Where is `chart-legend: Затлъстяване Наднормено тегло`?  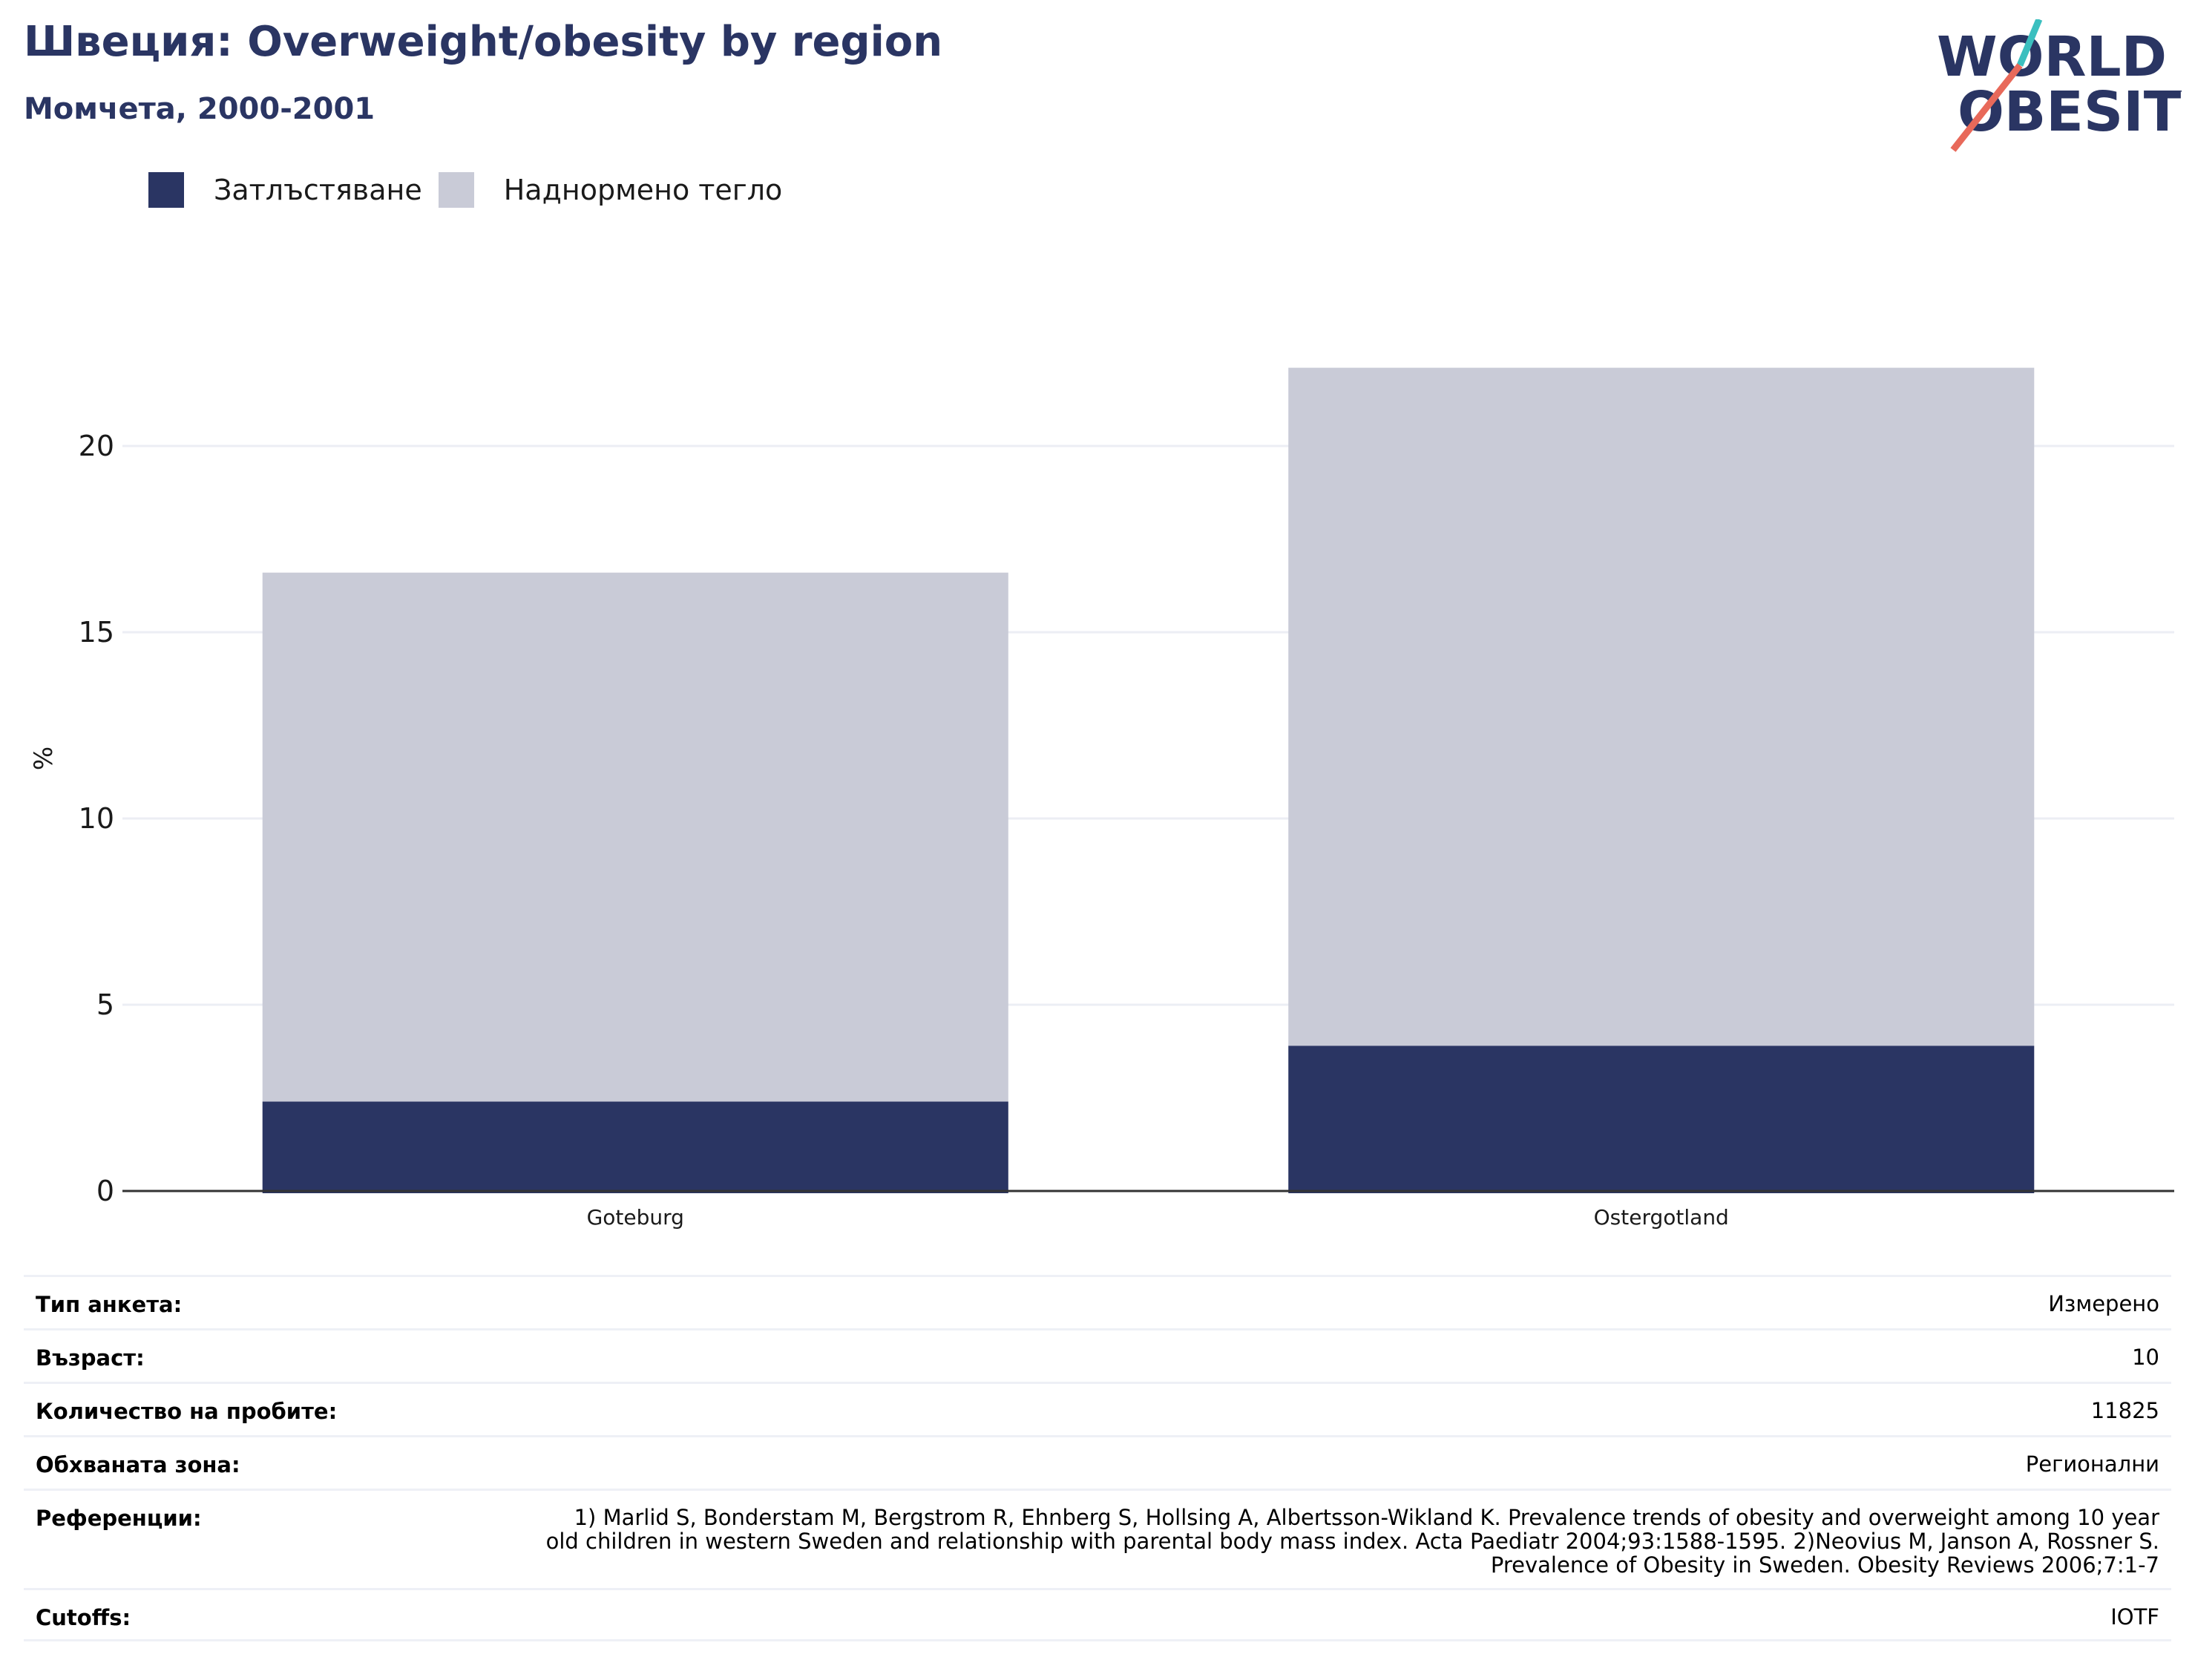 chart-legend: Затлъстяване Наднормено тегло is located at coordinates (473, 190).